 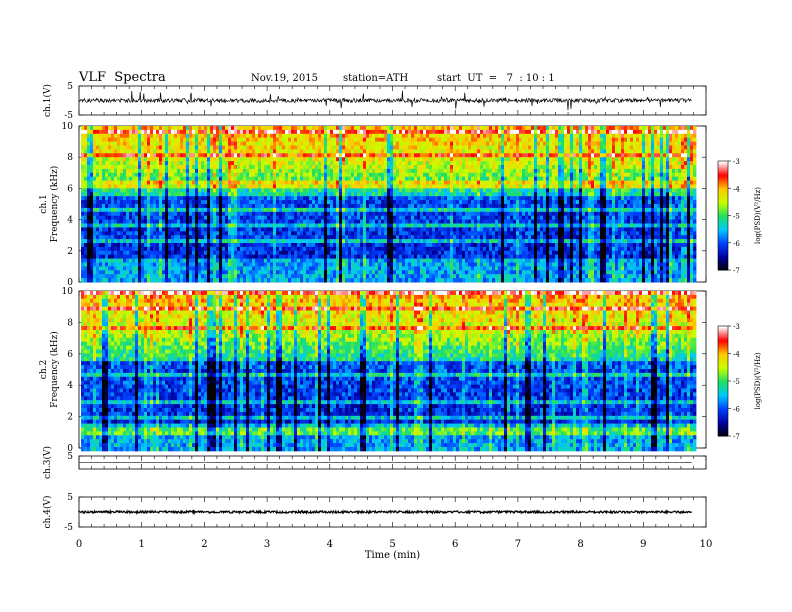 What do you see at coordinates (643, 544) in the screenshot?
I see `x-tick-label: 9` at bounding box center [643, 544].